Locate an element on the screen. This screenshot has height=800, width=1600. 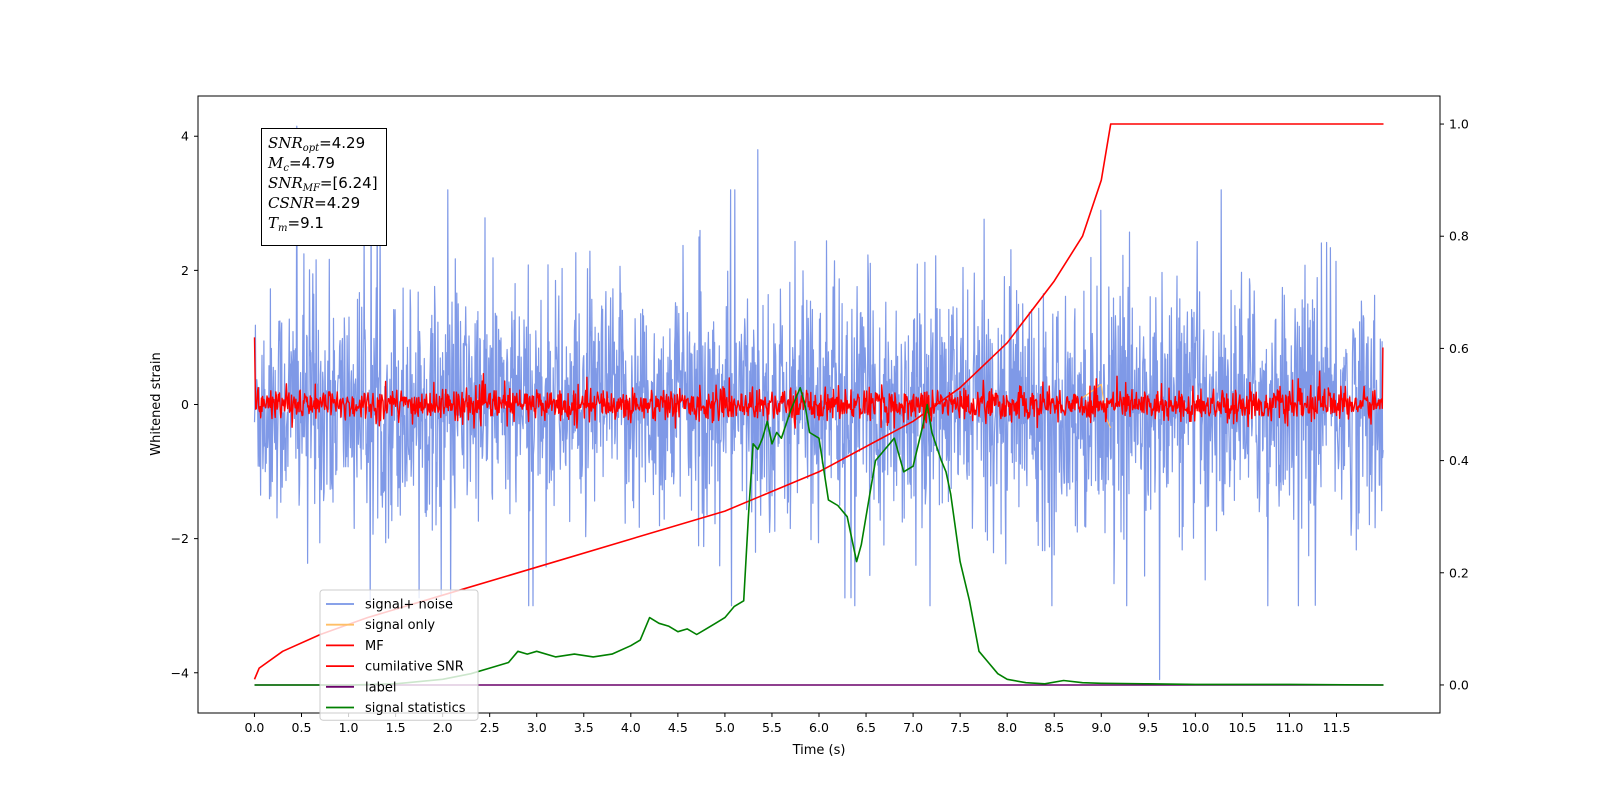
x-tick-label: 3.0 is located at coordinates (537, 727).